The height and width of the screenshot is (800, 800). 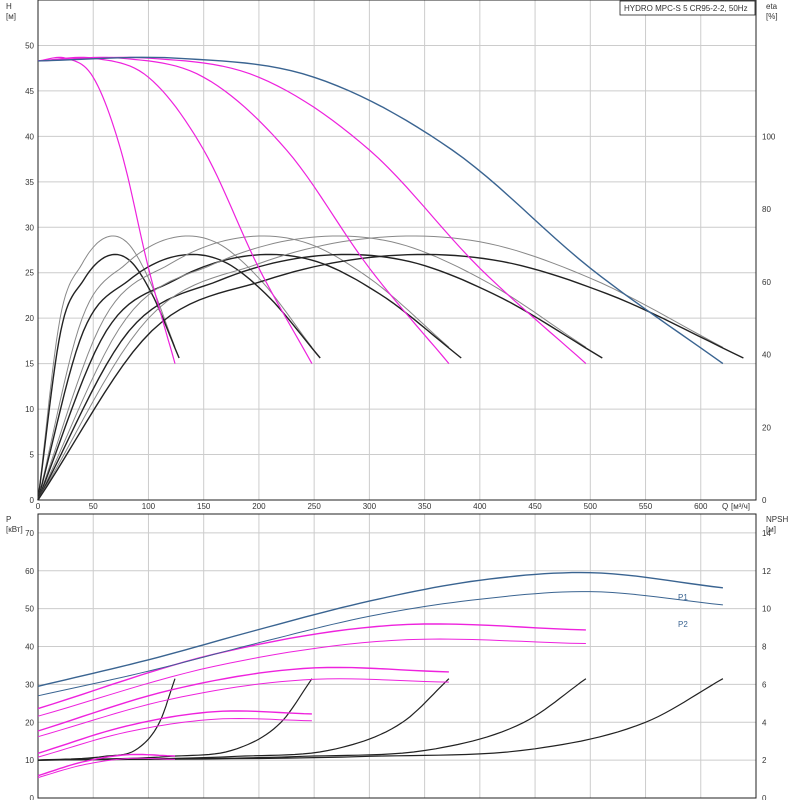 What do you see at coordinates (766, 427) in the screenshot?
I see `eta-tick-label: 20` at bounding box center [766, 427].